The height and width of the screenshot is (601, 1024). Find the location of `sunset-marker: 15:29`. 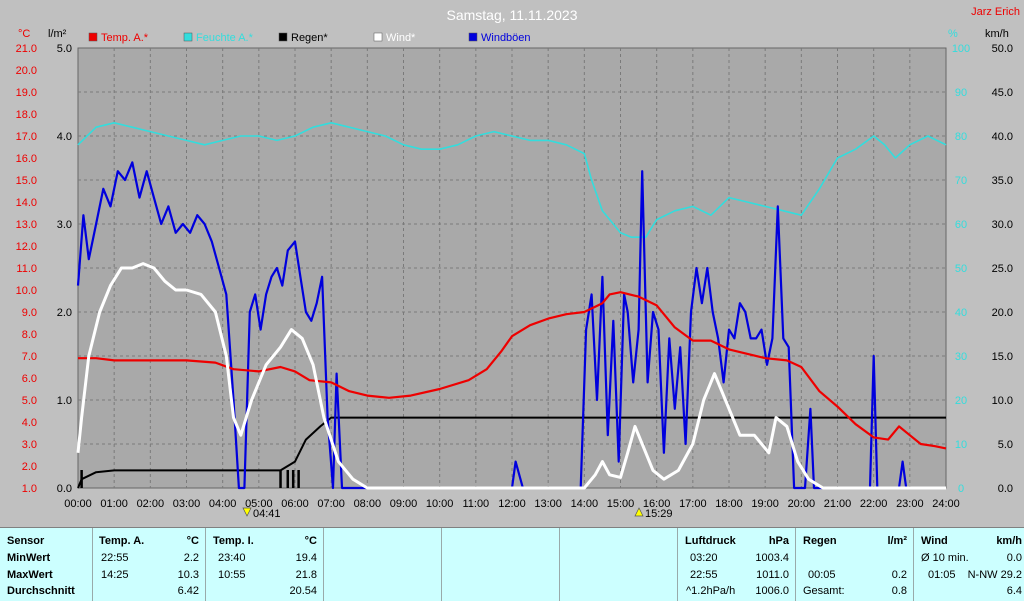

sunset-marker: 15:29 is located at coordinates (653, 513).